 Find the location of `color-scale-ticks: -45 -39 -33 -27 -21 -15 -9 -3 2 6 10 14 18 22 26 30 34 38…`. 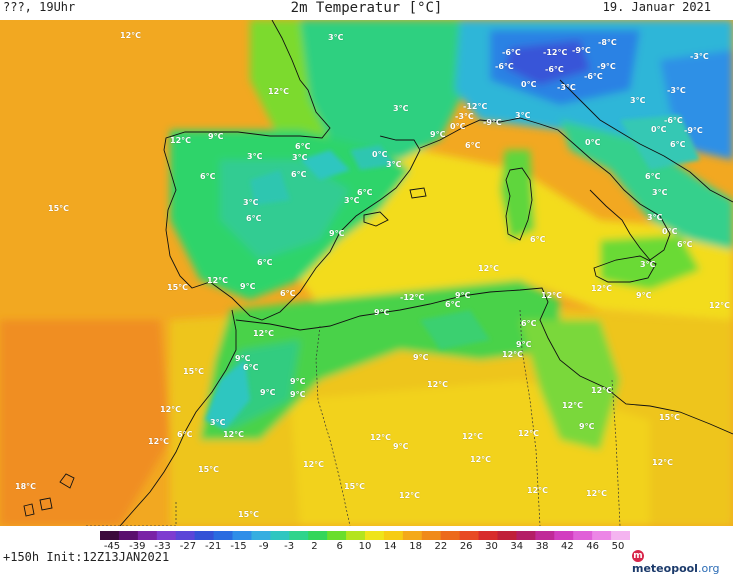

color-scale-ticks: -45 -39 -33 -27 -21 -15 -9 -3 2 6 10 14 18 22 26 30 34 38… is located at coordinates (365, 547).